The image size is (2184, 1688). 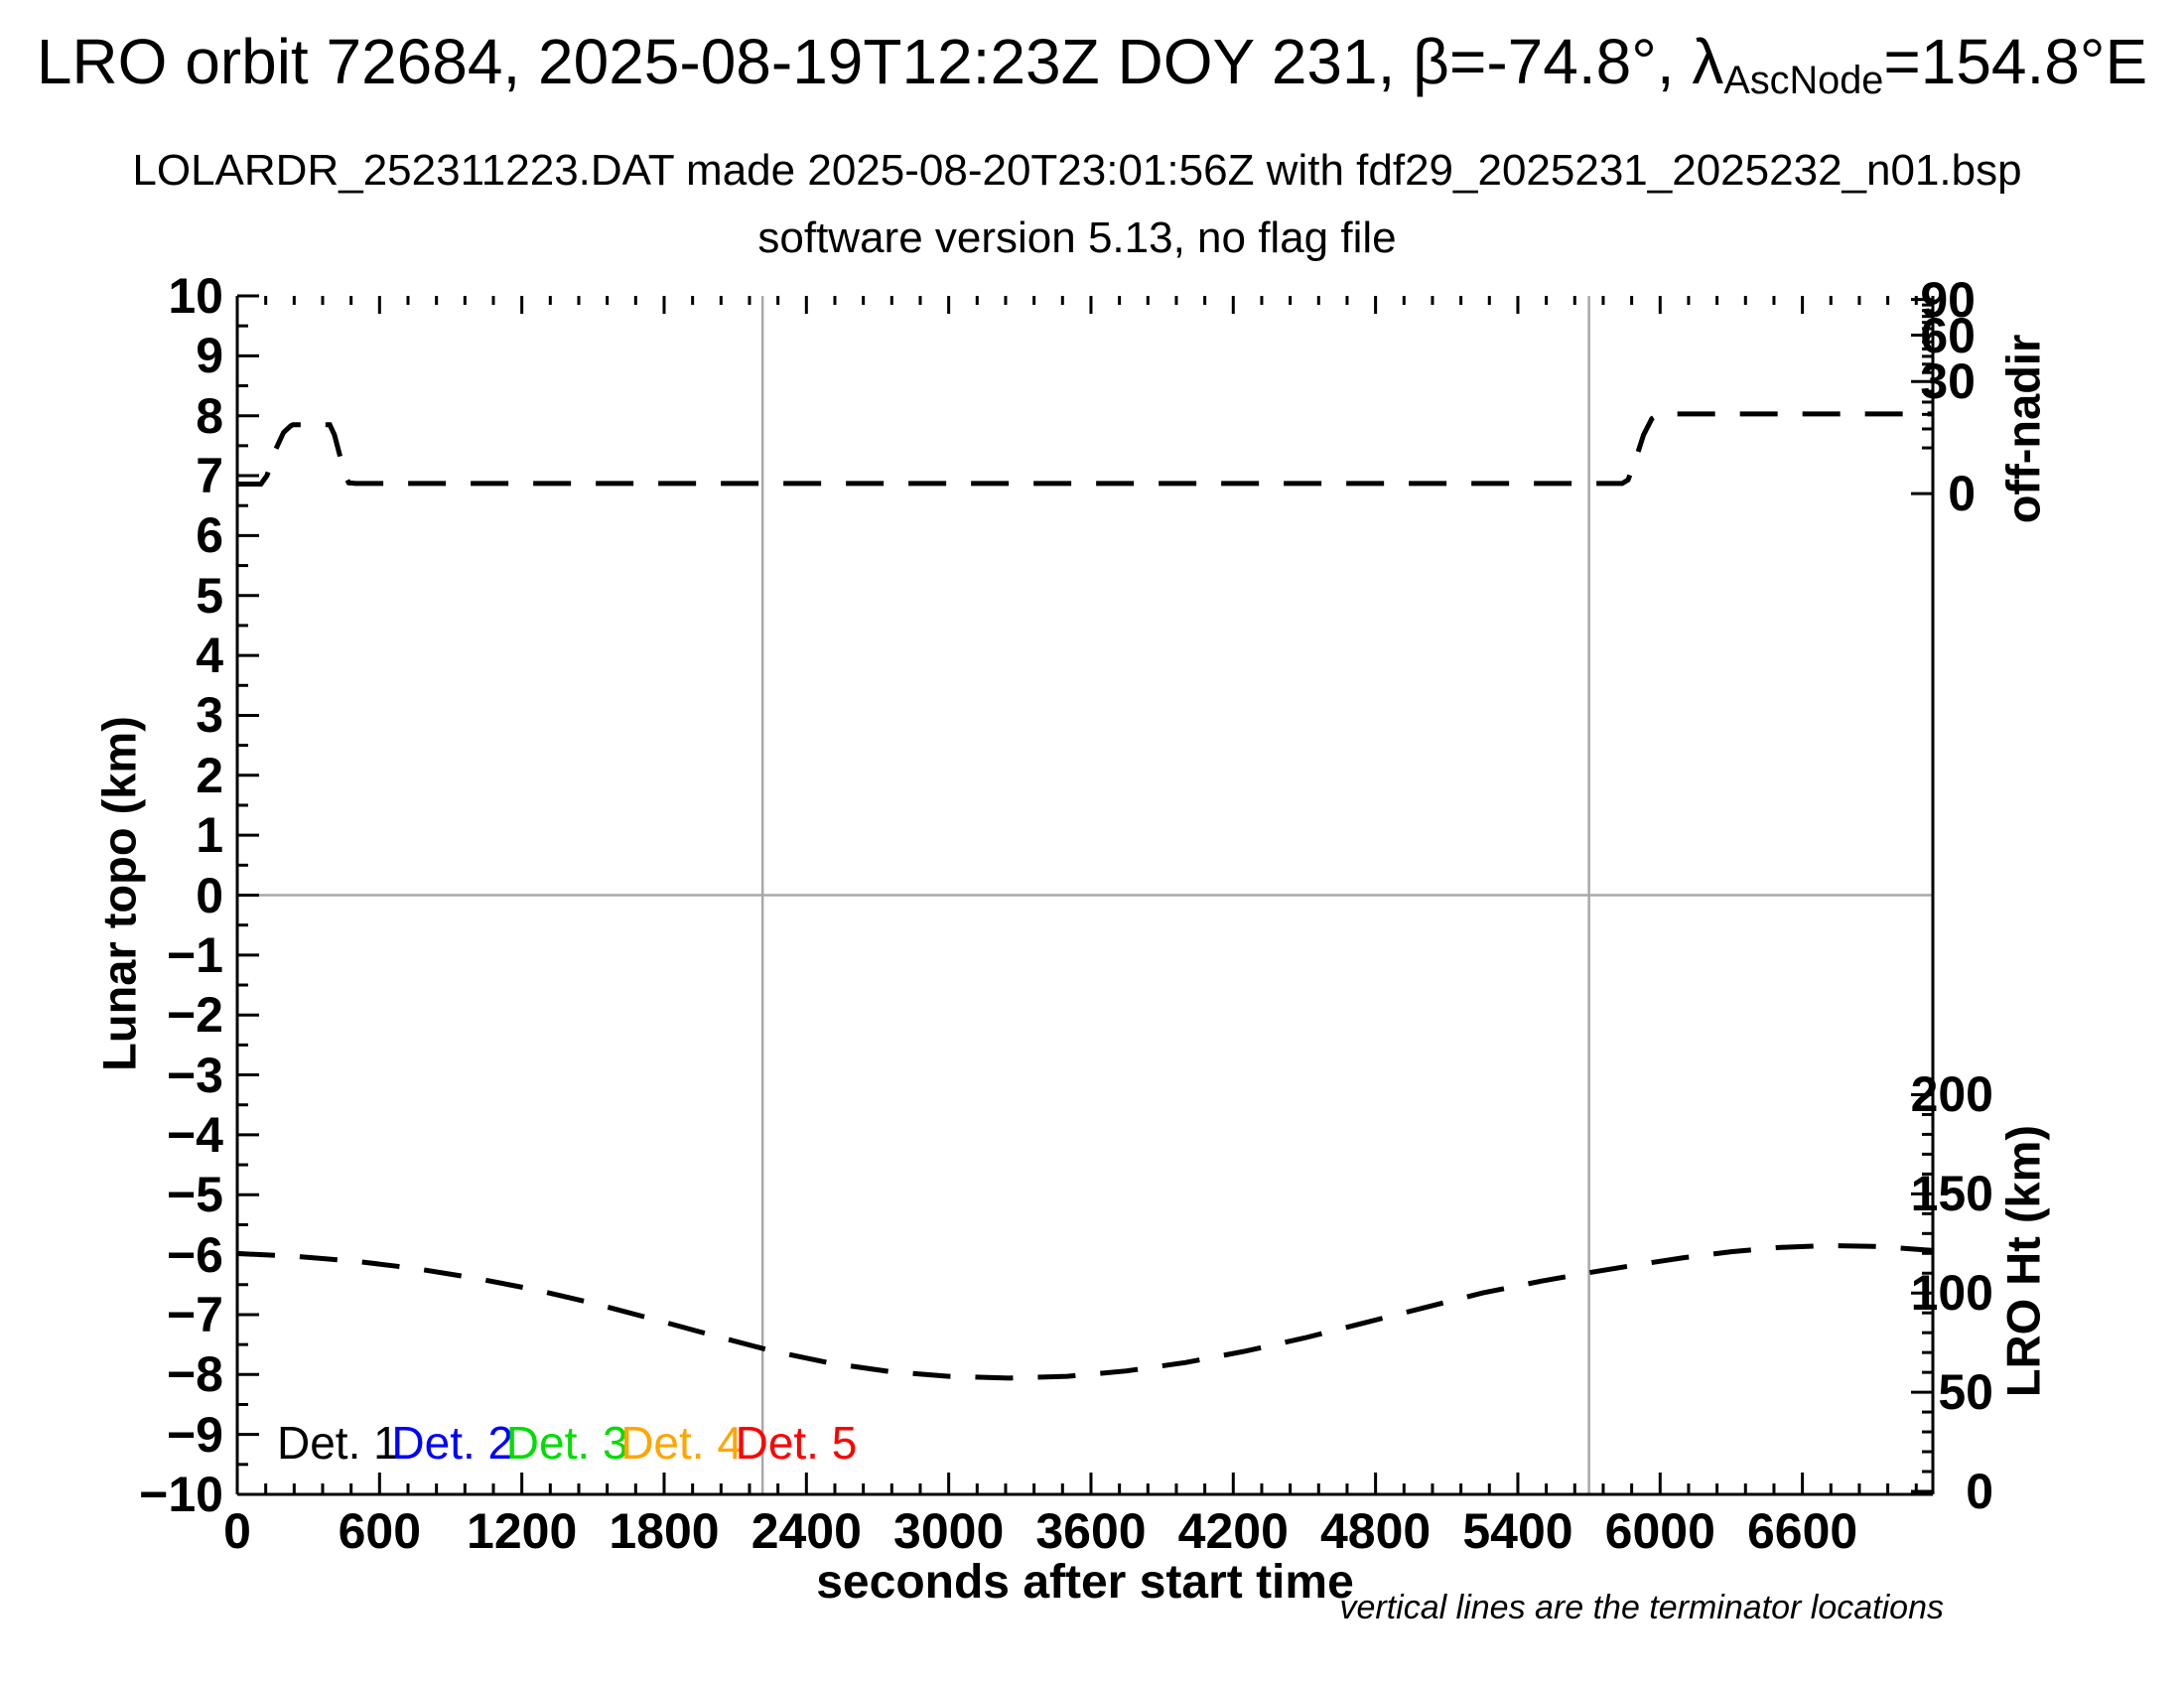 I want to click on left-tick-label--10: −10, so click(x=181, y=1494).